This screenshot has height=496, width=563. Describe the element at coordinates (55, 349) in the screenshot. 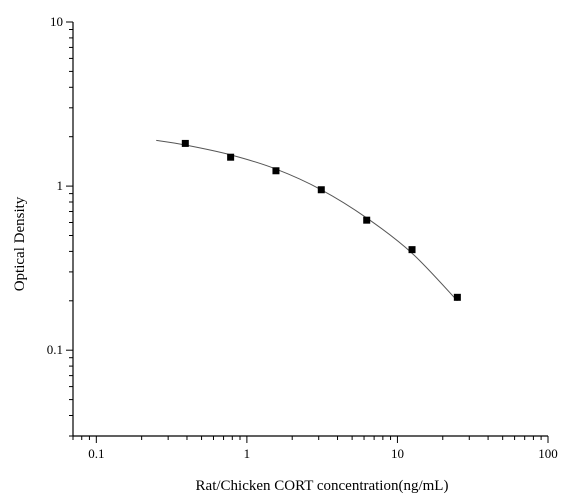

I see `y-tick-label: 0.1` at that location.